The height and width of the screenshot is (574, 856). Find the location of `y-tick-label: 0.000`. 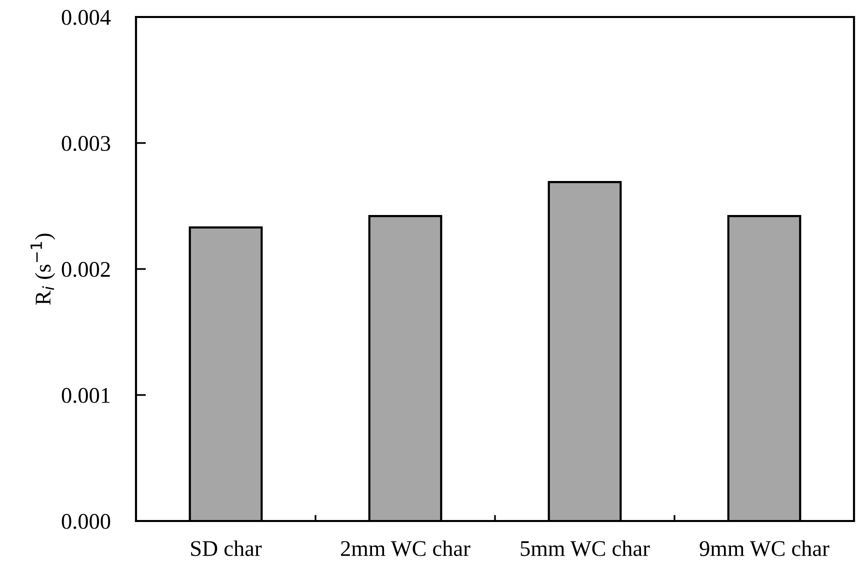

y-tick-label: 0.000 is located at coordinates (86, 522).